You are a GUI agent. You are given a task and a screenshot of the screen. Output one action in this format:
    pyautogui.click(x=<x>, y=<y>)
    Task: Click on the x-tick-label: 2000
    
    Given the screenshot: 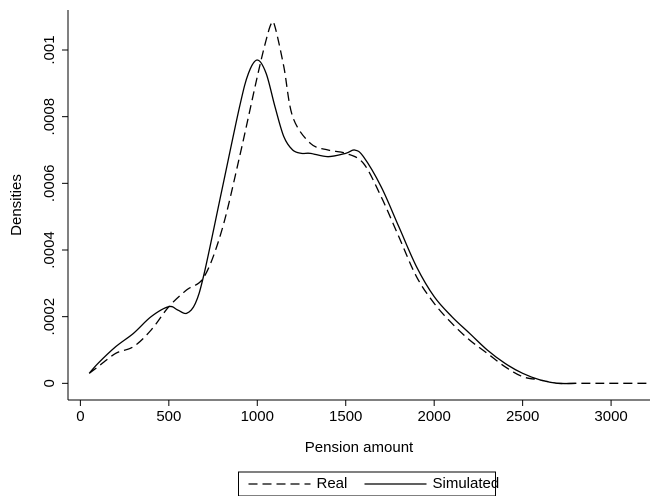 What is the action you would take?
    pyautogui.click(x=433, y=416)
    